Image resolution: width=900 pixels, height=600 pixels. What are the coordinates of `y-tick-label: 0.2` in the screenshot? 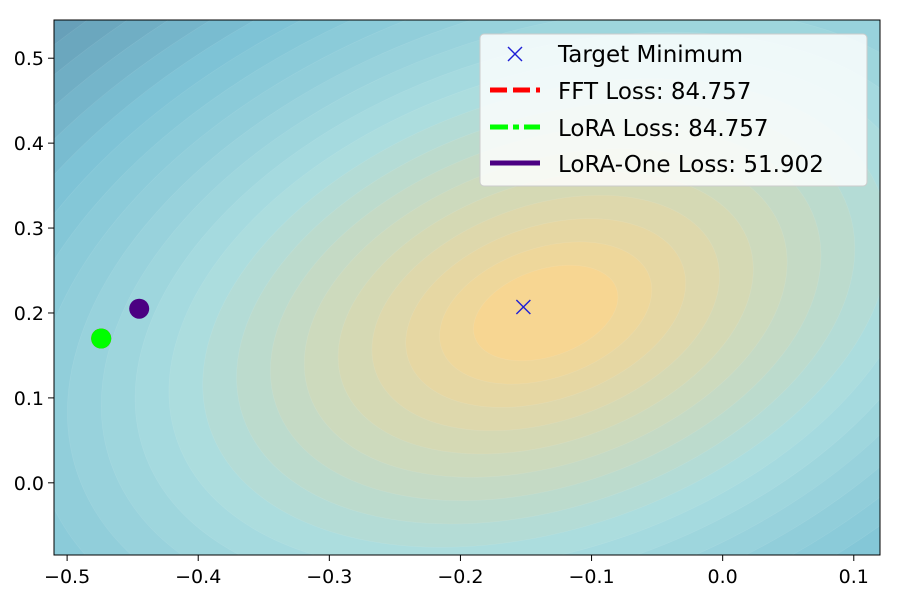 It's located at (29, 314).